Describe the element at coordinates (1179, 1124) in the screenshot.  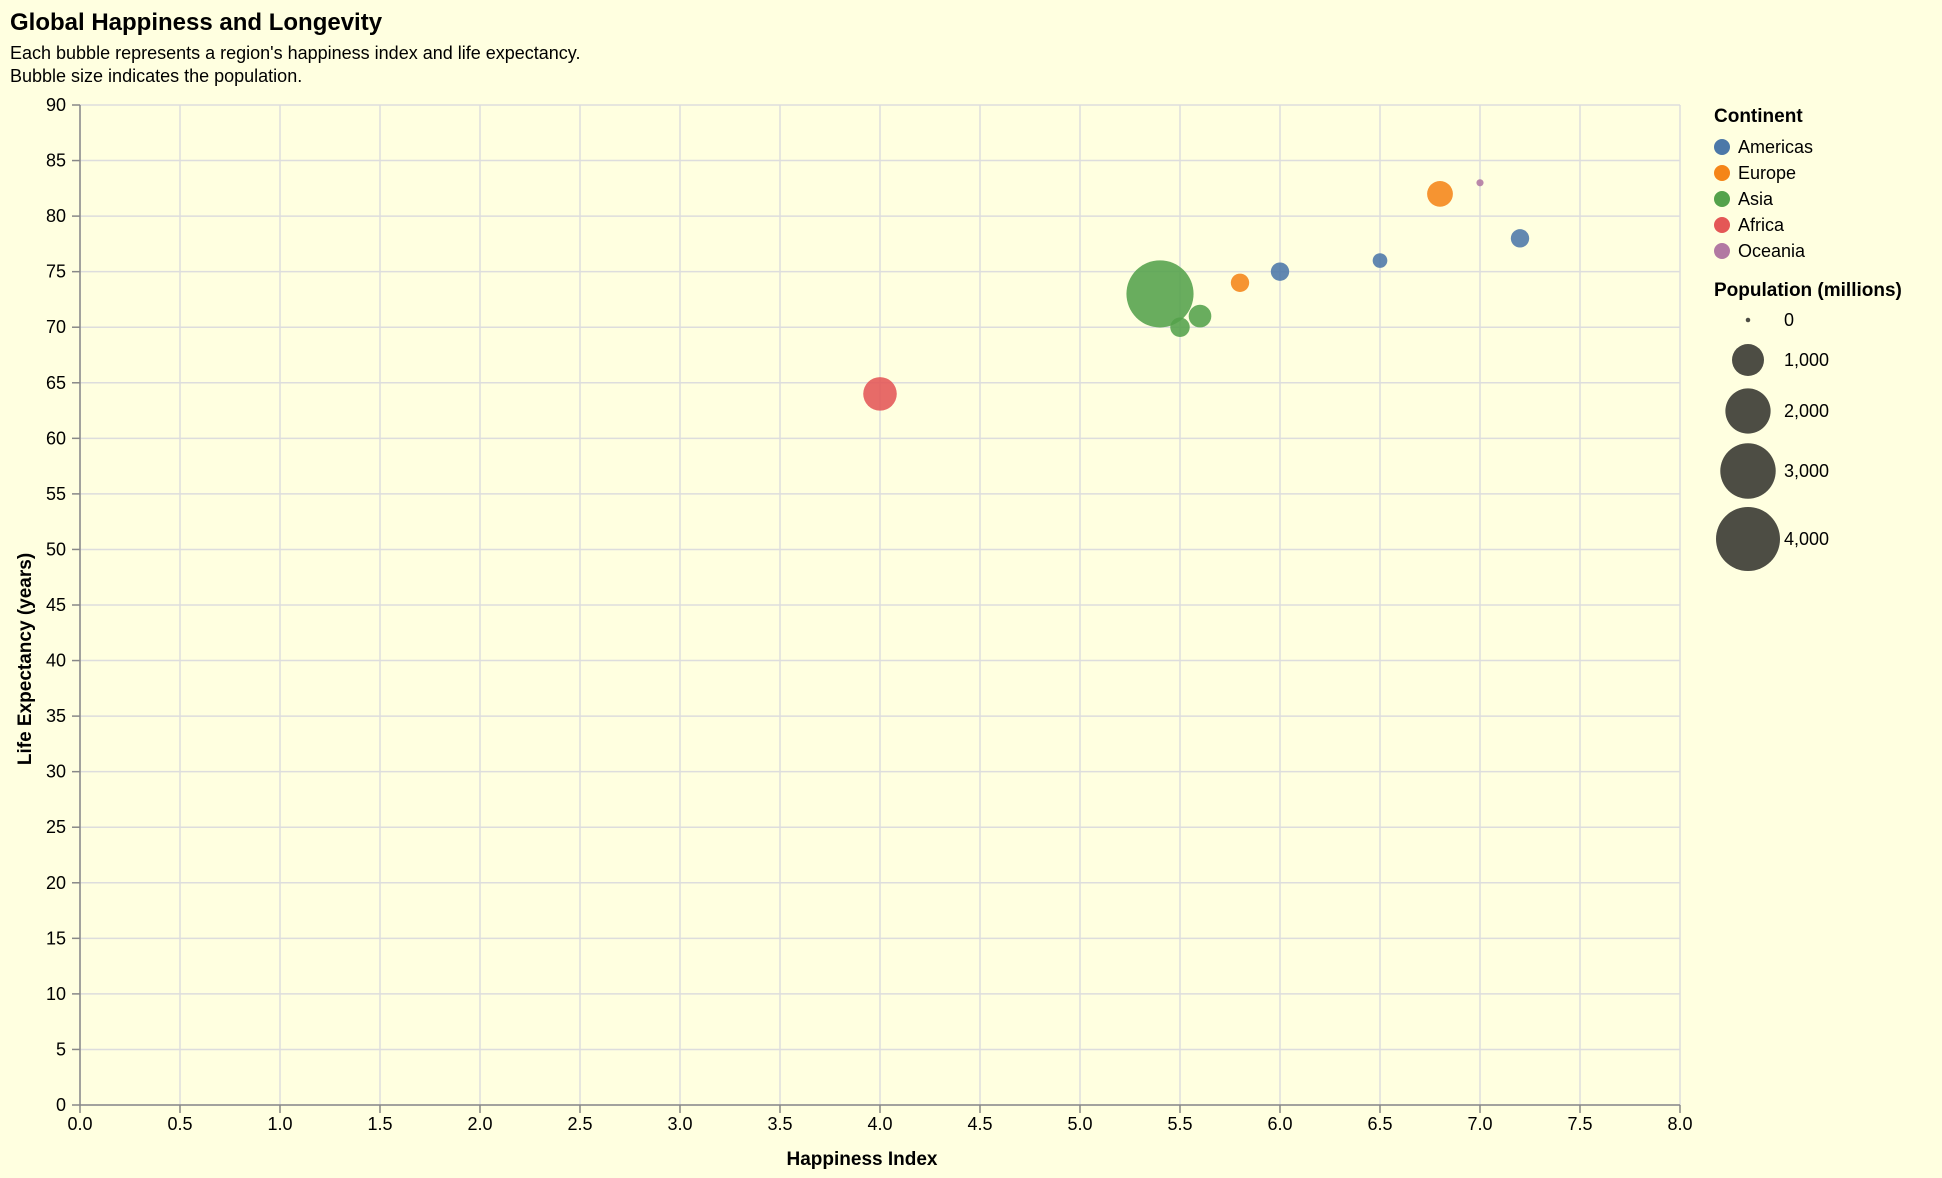
I see `x-tick-label: 5.5` at that location.